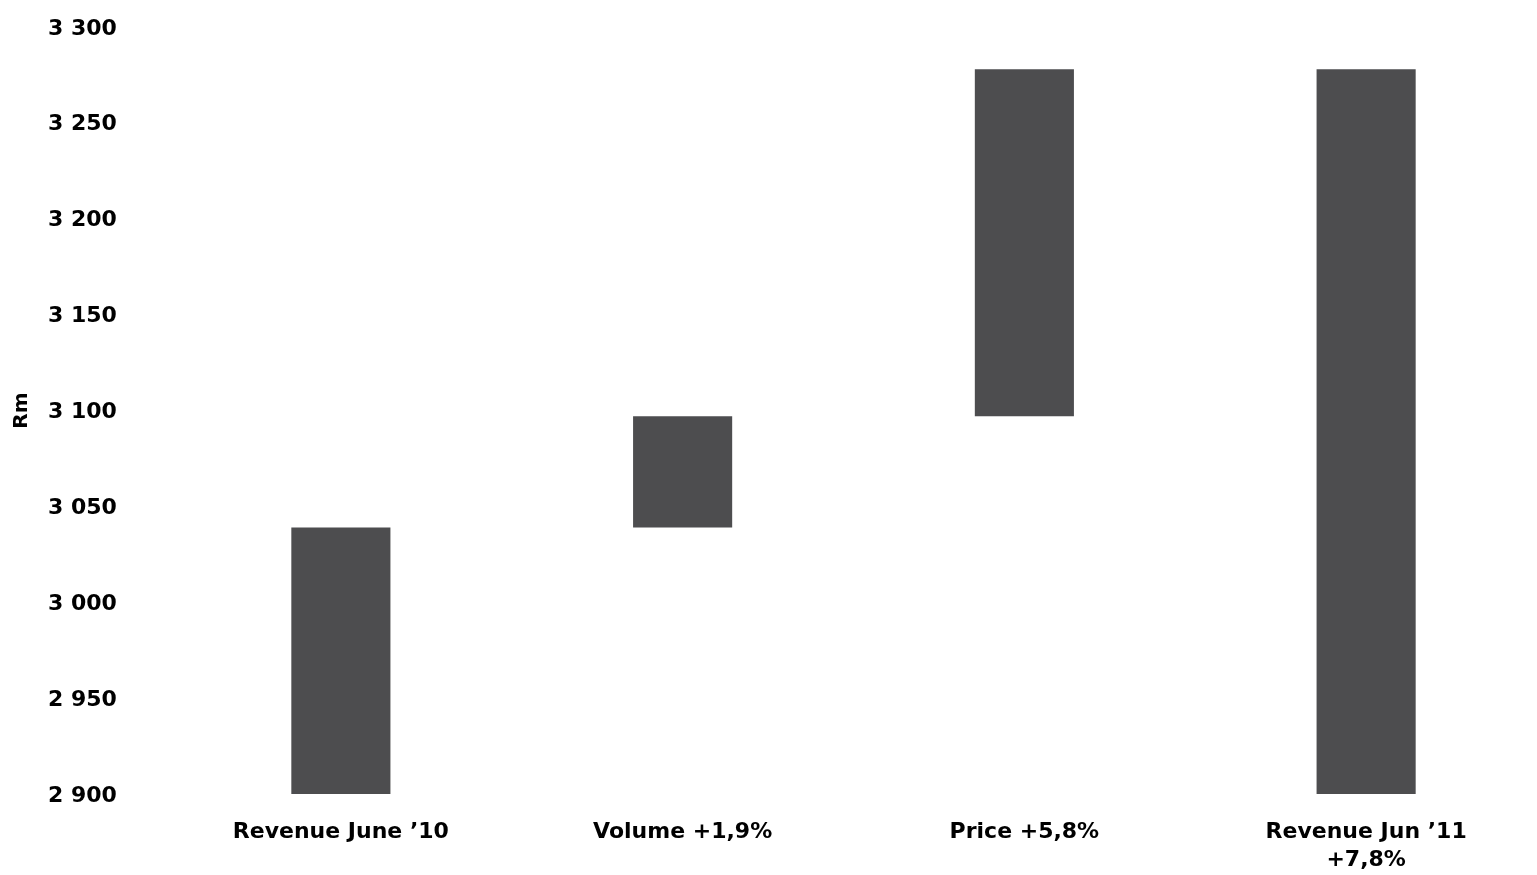 The width and height of the screenshot is (1537, 875). What do you see at coordinates (340, 830) in the screenshot?
I see `x-tick-label: Revenue June ’10` at bounding box center [340, 830].